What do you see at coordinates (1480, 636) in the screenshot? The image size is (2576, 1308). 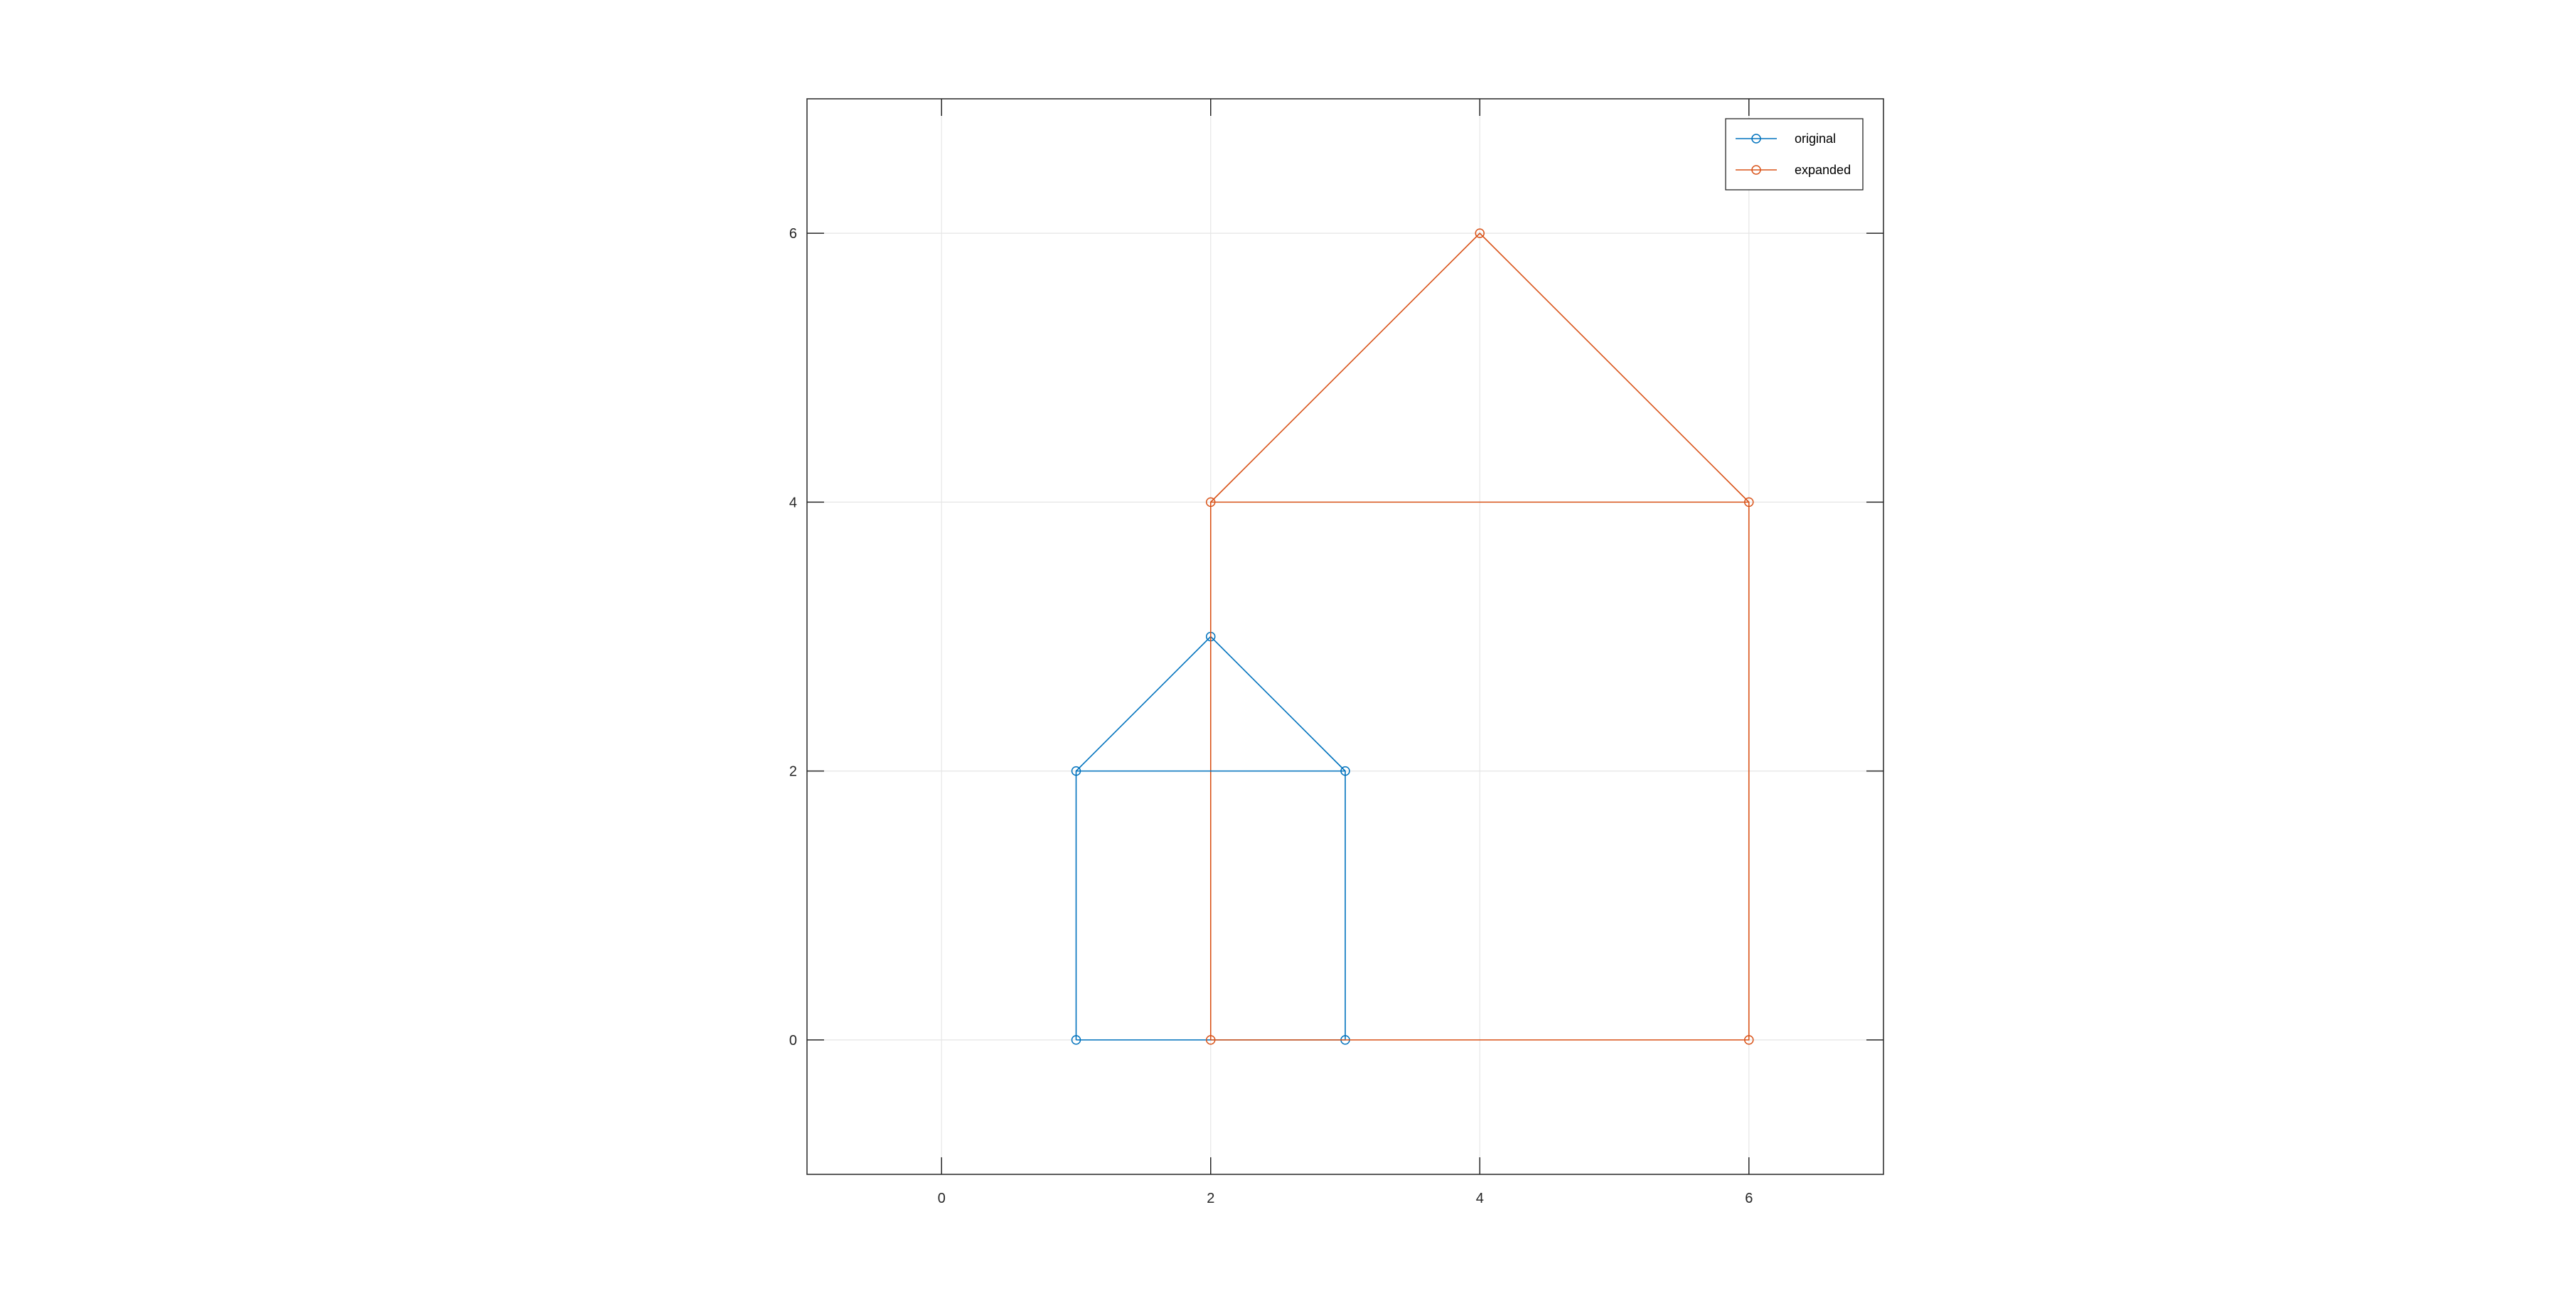 I see `series-line-expanded` at bounding box center [1480, 636].